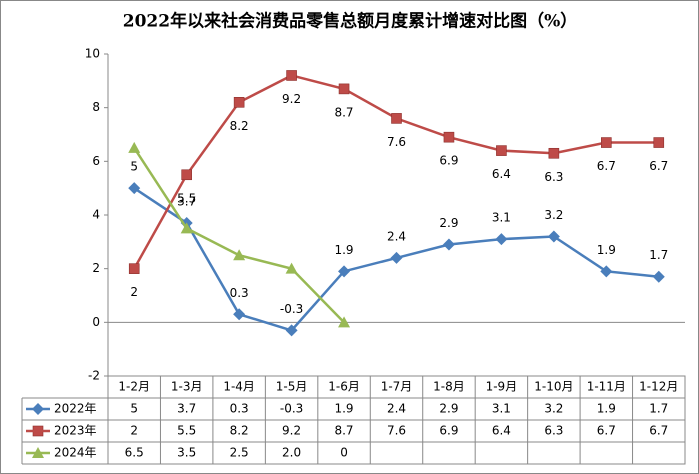 This screenshot has width=699, height=474. What do you see at coordinates (658, 387) in the screenshot?
I see `x-tick-label: 1-12月` at bounding box center [658, 387].